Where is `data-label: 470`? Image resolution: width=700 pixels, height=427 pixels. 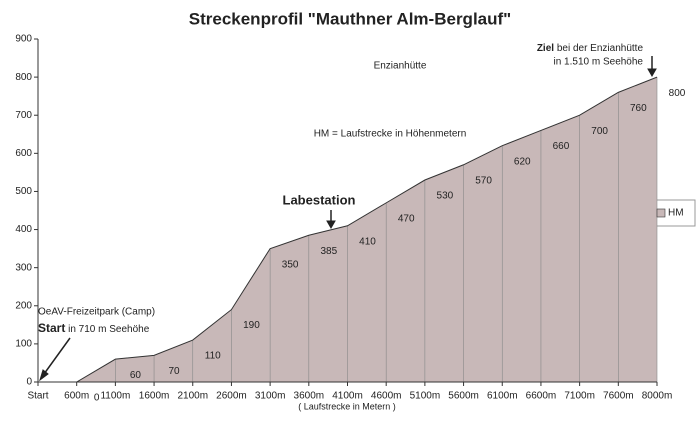
data-label: 470 is located at coordinates (406, 219).